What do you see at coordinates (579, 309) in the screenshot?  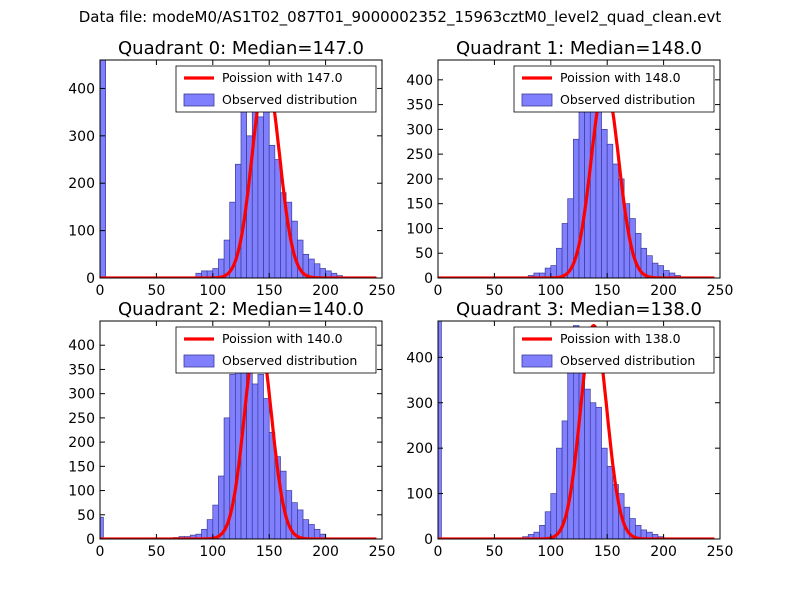 I see `subplot-title: Quadrant 3: Median=138.0` at bounding box center [579, 309].